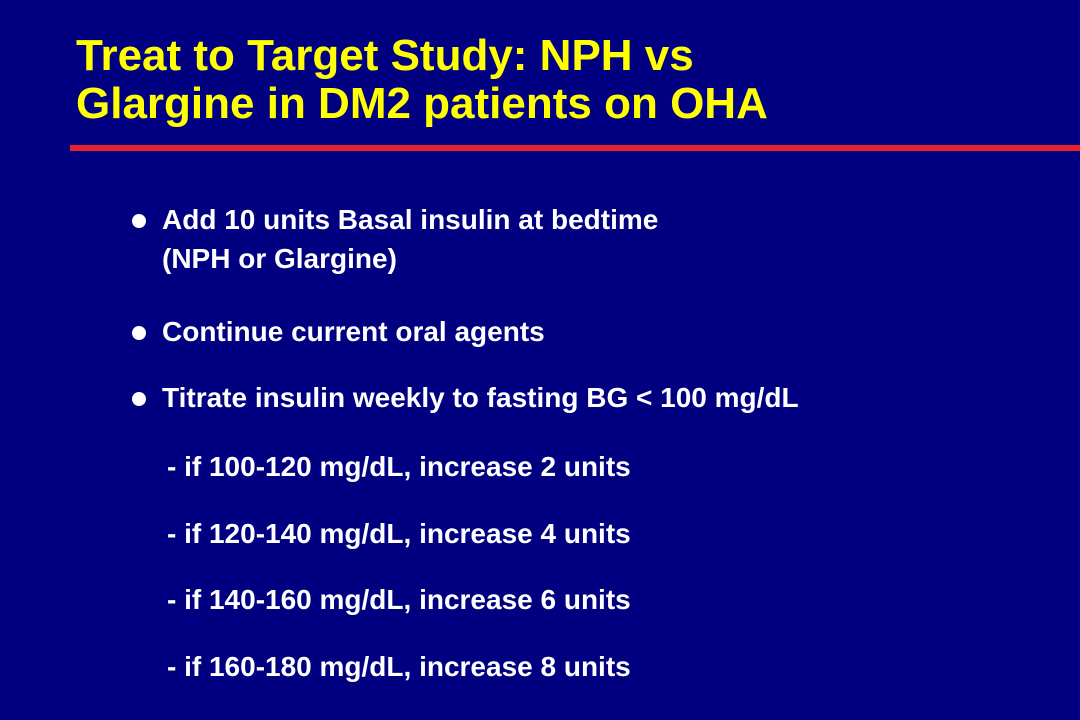  I want to click on bullet-item-continue-oral-agents: Continue current oral agents, so click(338, 331).